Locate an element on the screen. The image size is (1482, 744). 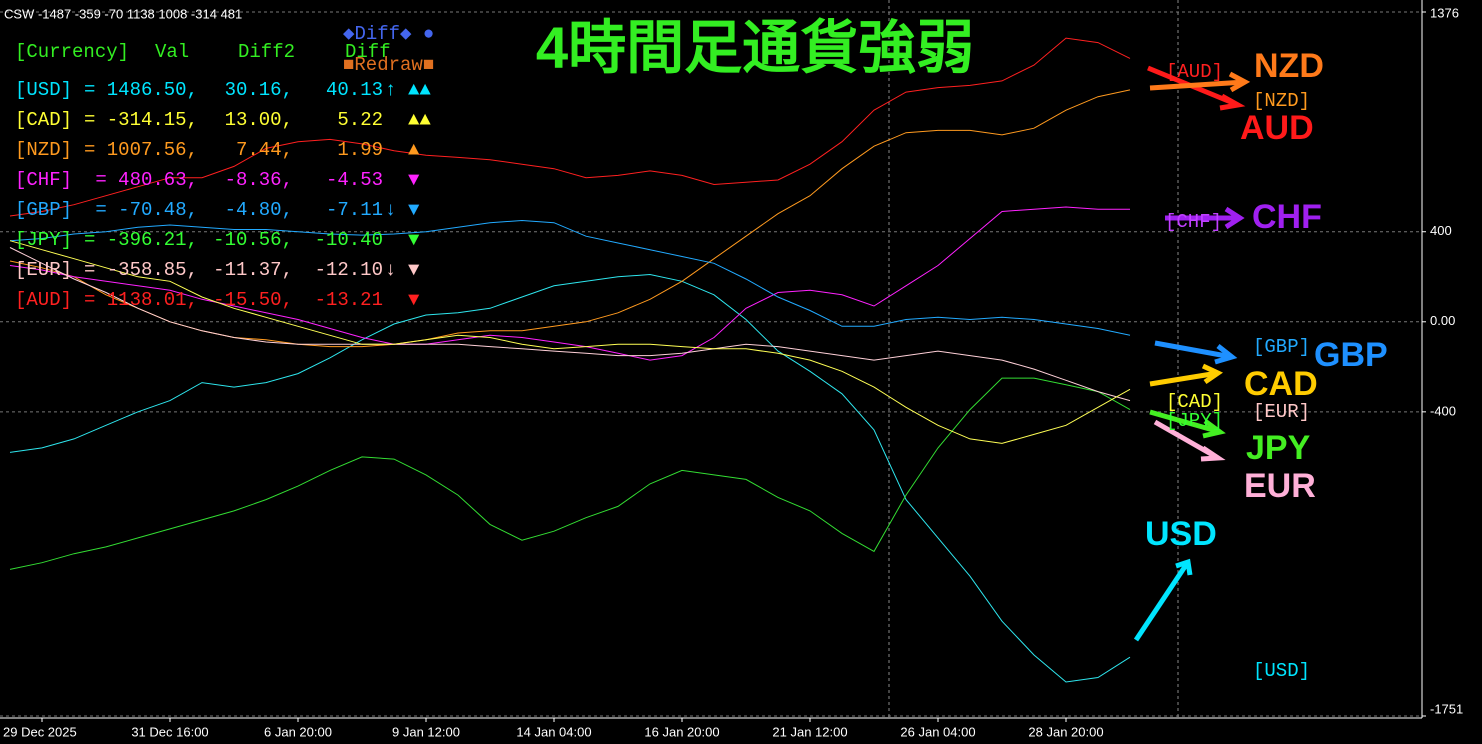
y-tick-label: -1751 is located at coordinates (1446, 708).